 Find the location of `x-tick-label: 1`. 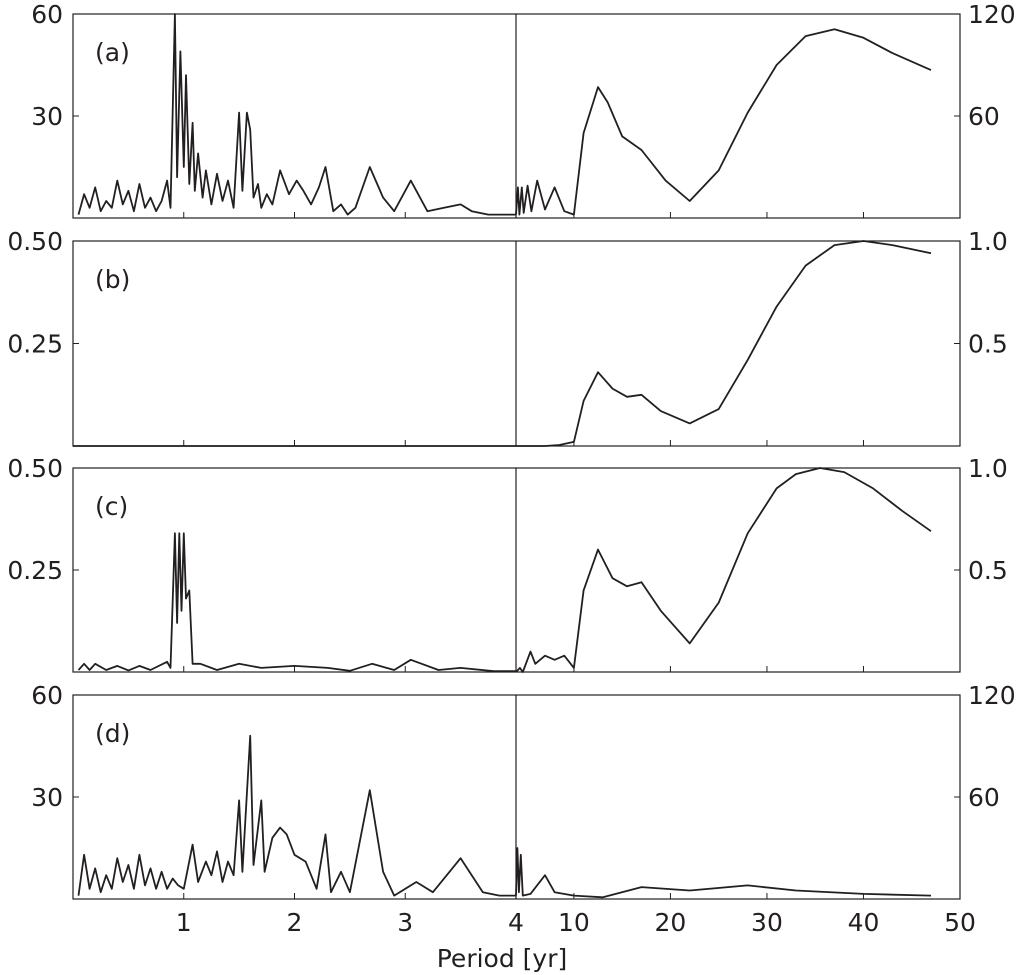

x-tick-label: 1 is located at coordinates (184, 922).